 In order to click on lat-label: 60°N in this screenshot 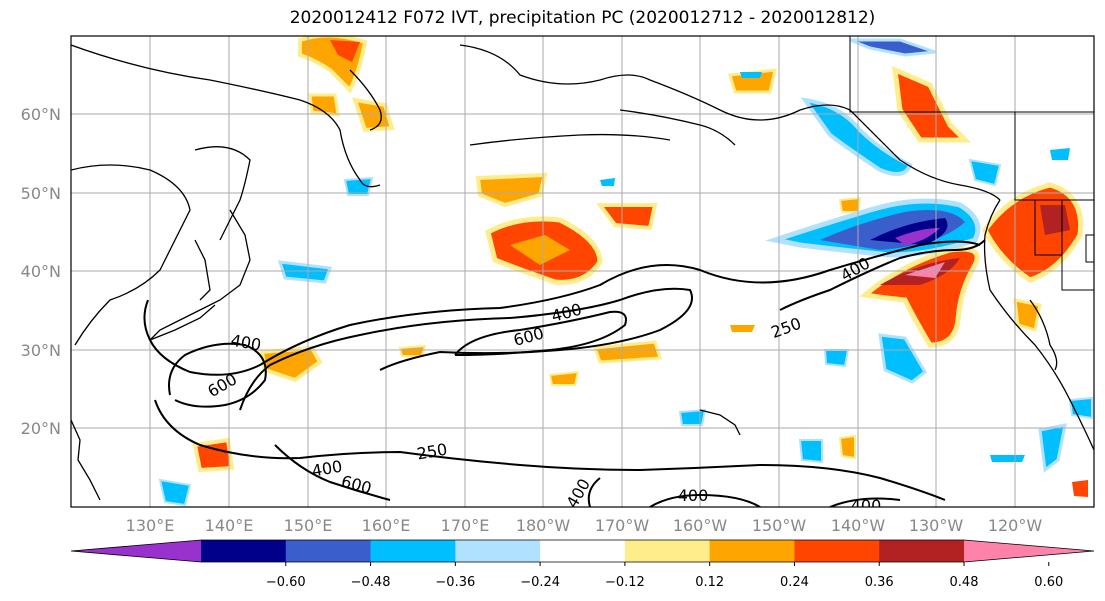, I will do `click(41, 114)`.